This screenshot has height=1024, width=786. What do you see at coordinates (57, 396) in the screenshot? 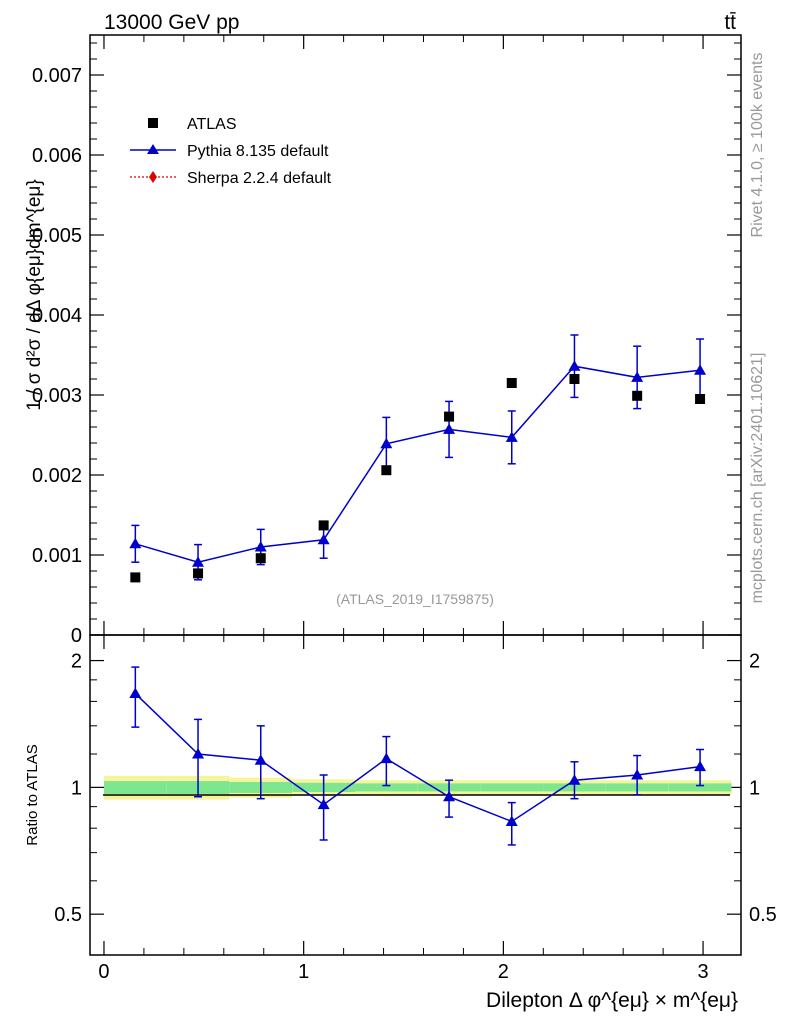
I see `main-y-tick-label: 0.003` at bounding box center [57, 396].